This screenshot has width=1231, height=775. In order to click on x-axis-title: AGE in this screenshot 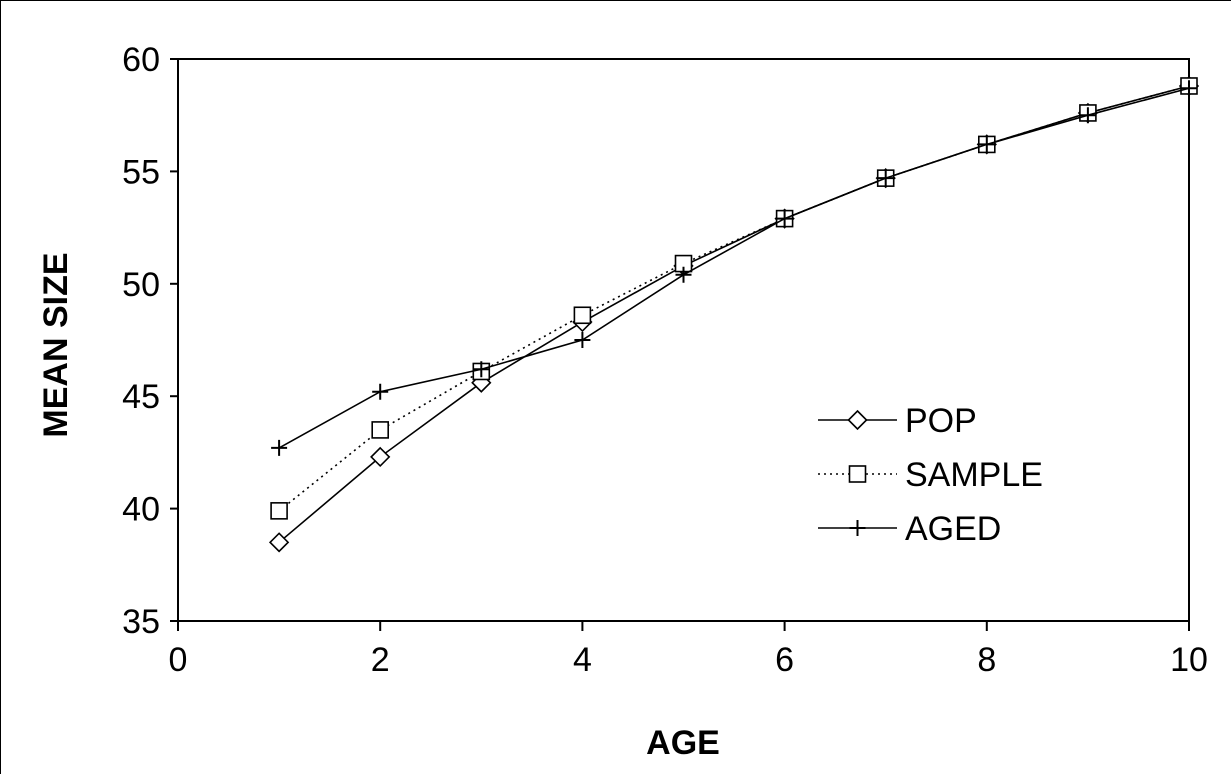, I will do `click(683, 743)`.